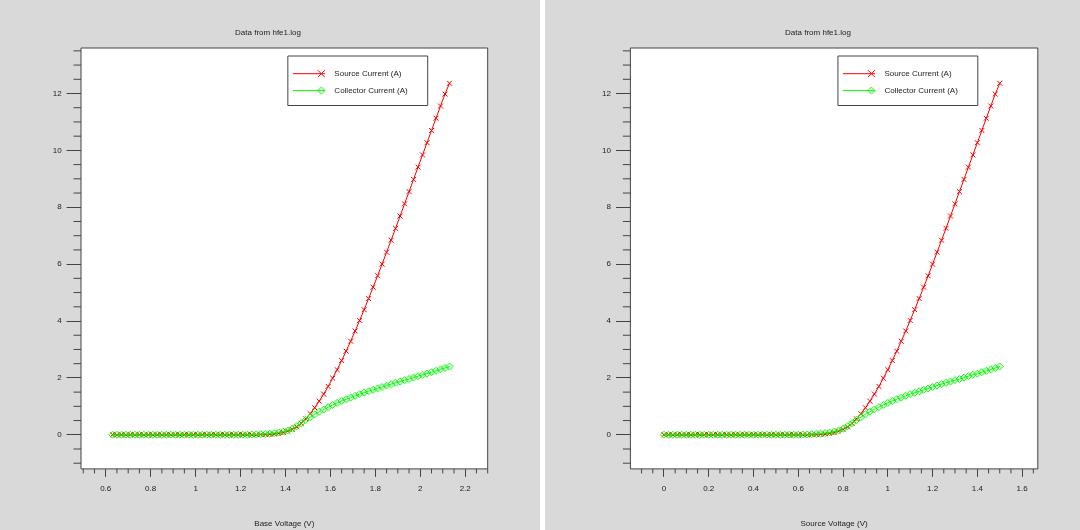 The height and width of the screenshot is (530, 1080). What do you see at coordinates (709, 488) in the screenshot?
I see `x-tick-label: 0.2` at bounding box center [709, 488].